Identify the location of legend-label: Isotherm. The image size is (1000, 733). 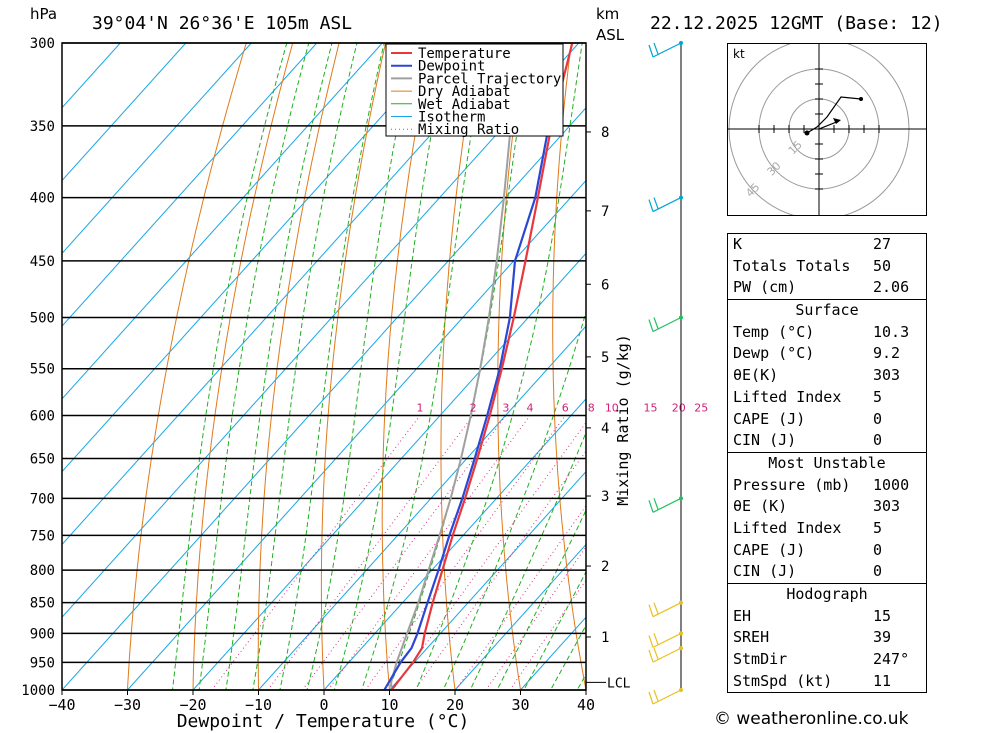
(451, 118).